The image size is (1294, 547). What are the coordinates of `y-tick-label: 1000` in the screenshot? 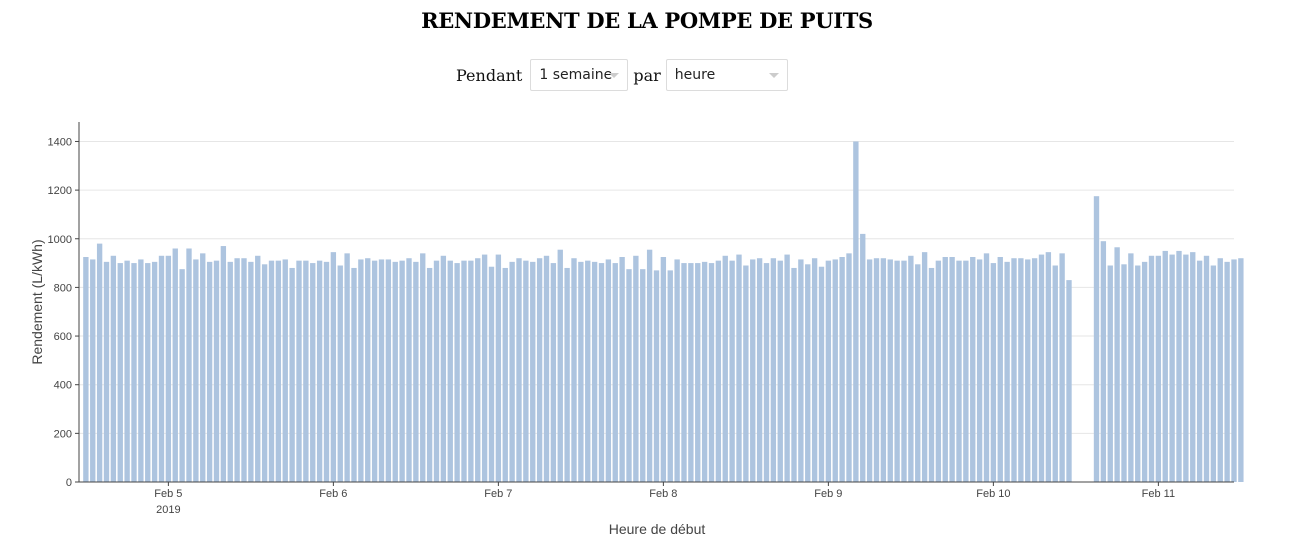 It's located at (60, 240).